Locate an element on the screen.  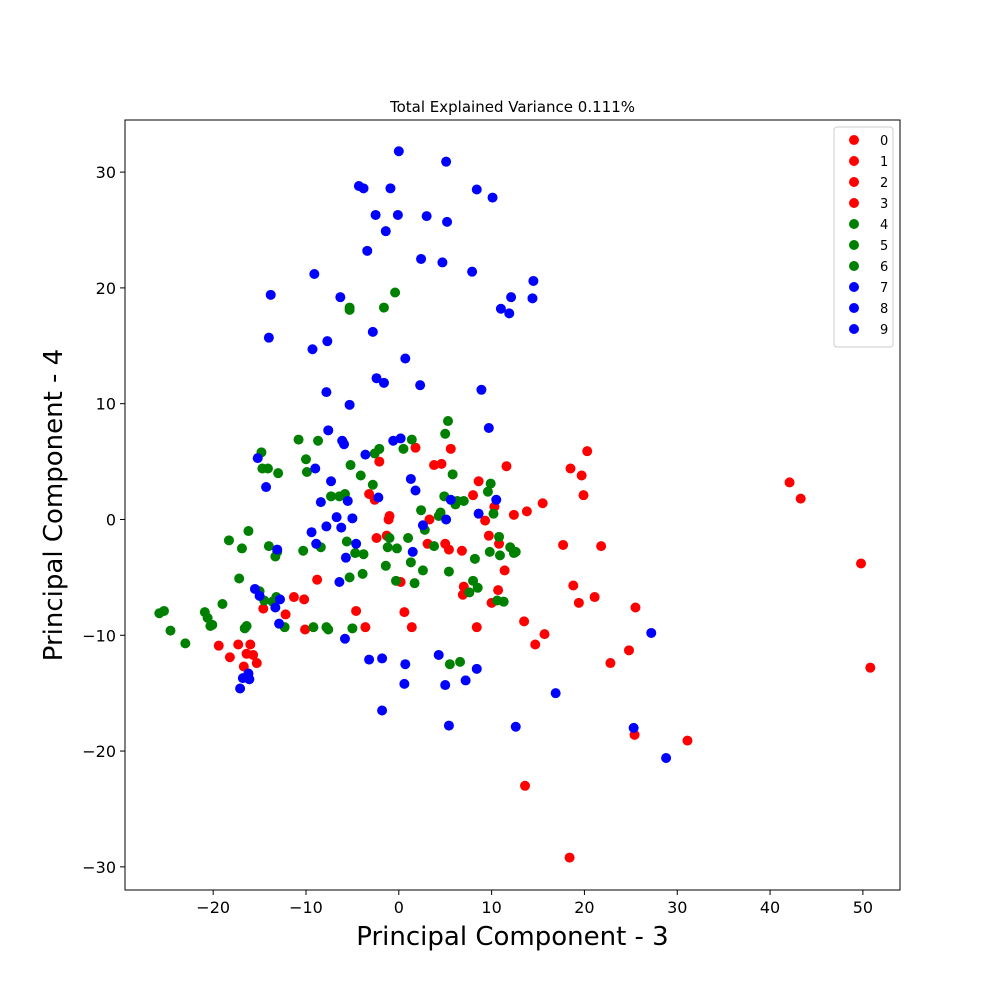
y-tick-label: 30 is located at coordinates (106, 172).